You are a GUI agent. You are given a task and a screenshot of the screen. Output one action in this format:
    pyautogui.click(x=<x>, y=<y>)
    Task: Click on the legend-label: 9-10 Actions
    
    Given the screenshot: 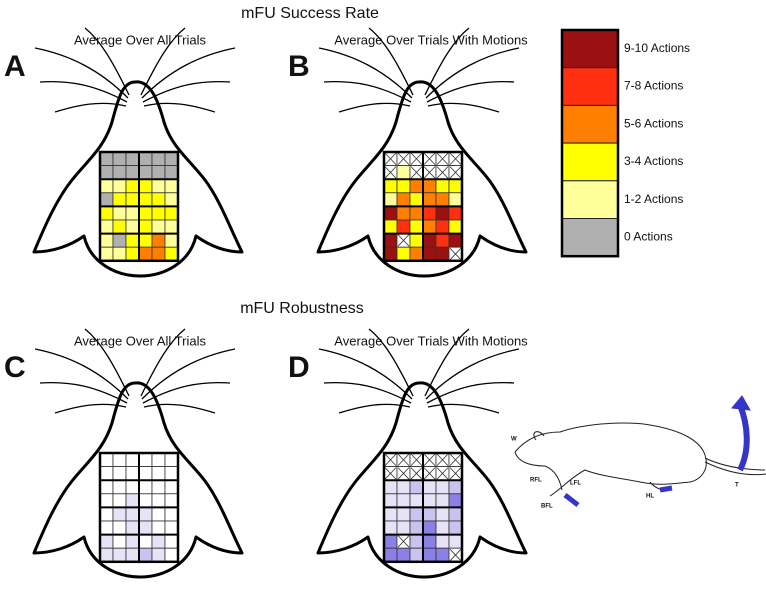 What is the action you would take?
    pyautogui.click(x=657, y=48)
    